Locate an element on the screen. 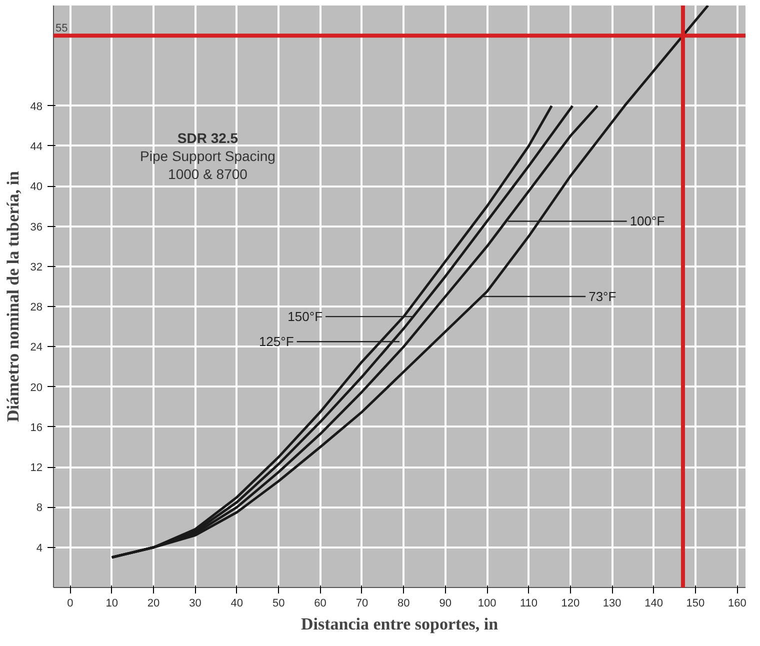 This screenshot has height=646, width=760. y-tick-label: 40 is located at coordinates (36, 187).